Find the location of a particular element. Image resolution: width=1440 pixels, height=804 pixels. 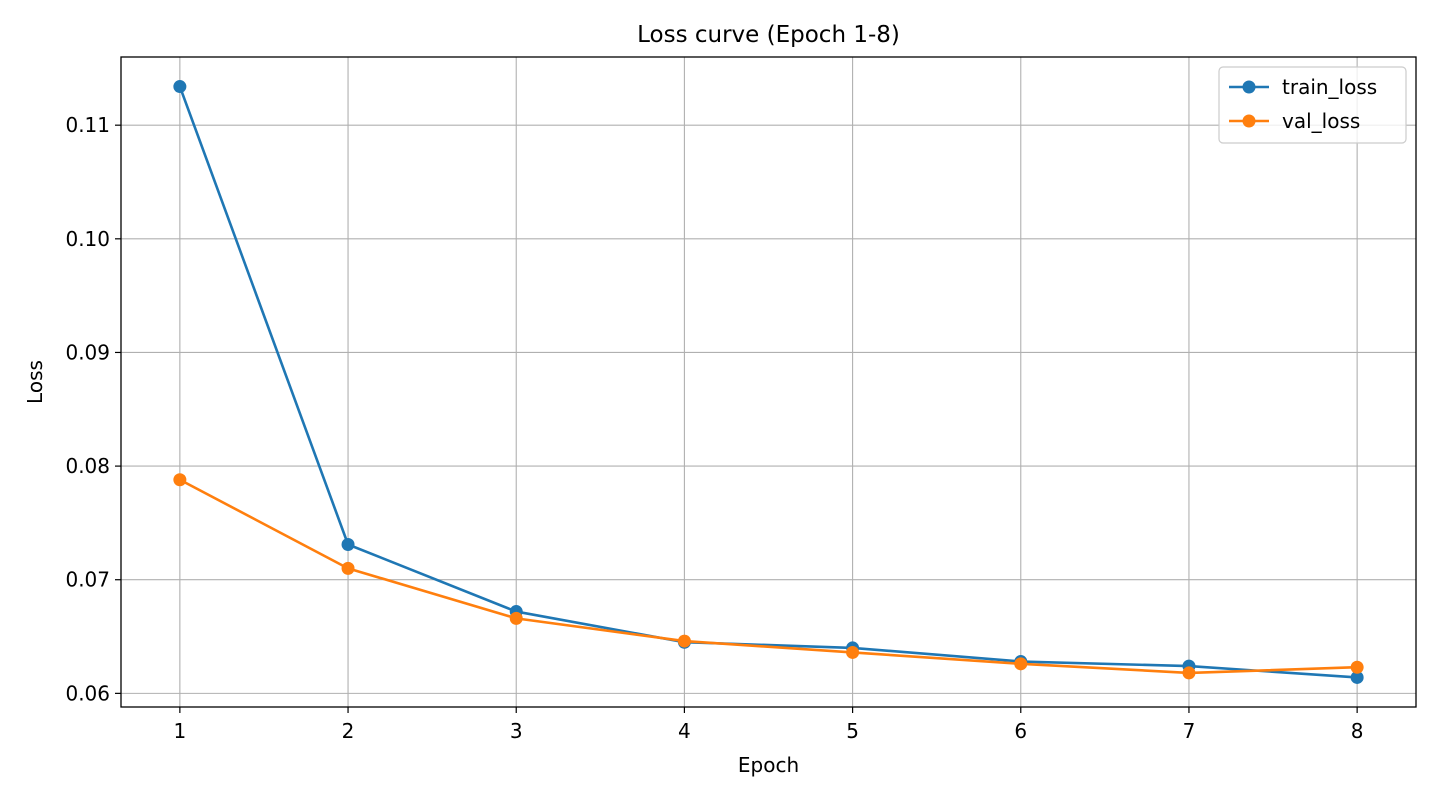

y-tick-label: 0.06 is located at coordinates (87, 693).